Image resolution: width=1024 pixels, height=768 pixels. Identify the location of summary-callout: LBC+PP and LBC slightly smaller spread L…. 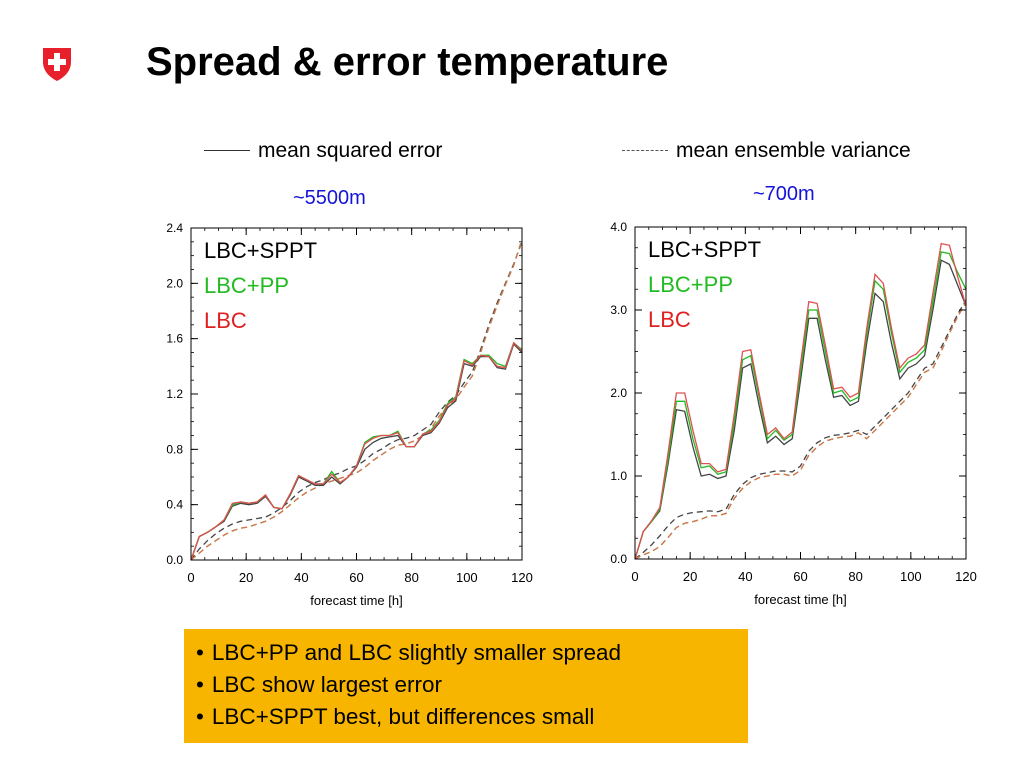
(466, 686).